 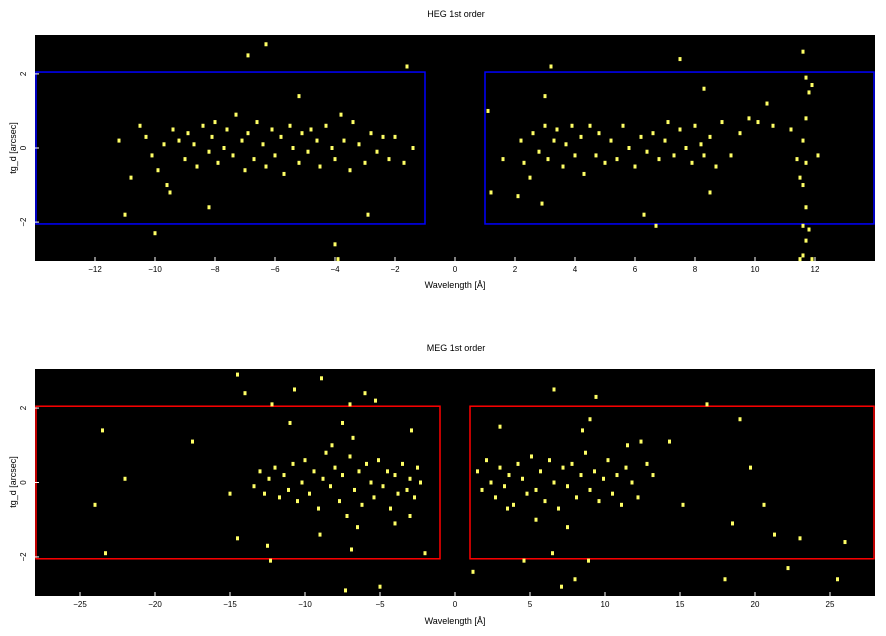 What do you see at coordinates (815, 269) in the screenshot?
I see `heg-x-tick-label: 12` at bounding box center [815, 269].